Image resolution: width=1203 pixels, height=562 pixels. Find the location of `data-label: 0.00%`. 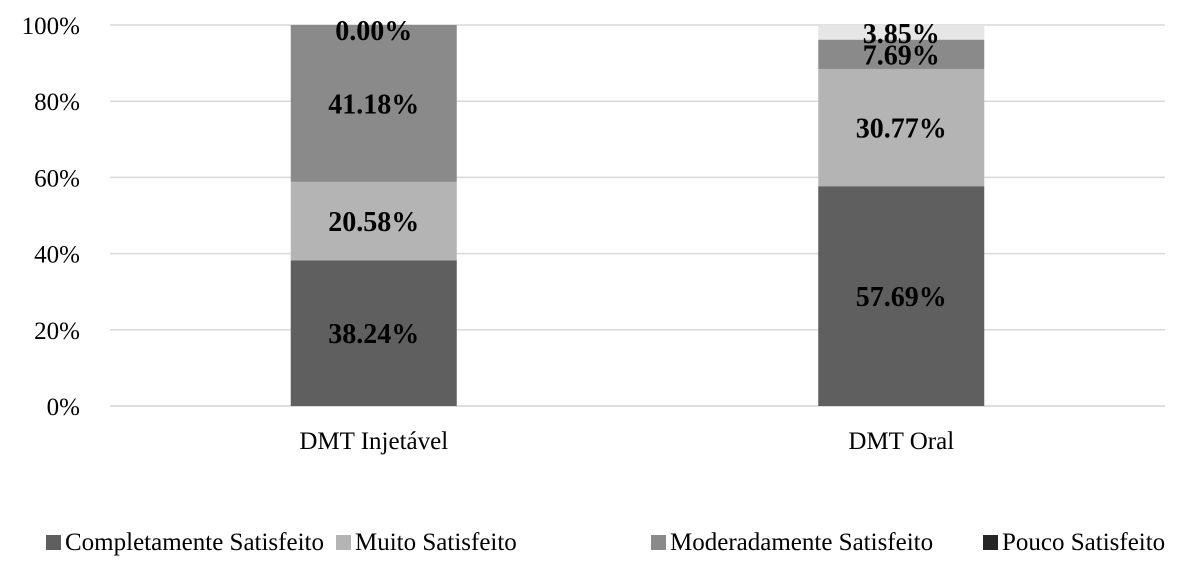

data-label: 0.00% is located at coordinates (373, 31).